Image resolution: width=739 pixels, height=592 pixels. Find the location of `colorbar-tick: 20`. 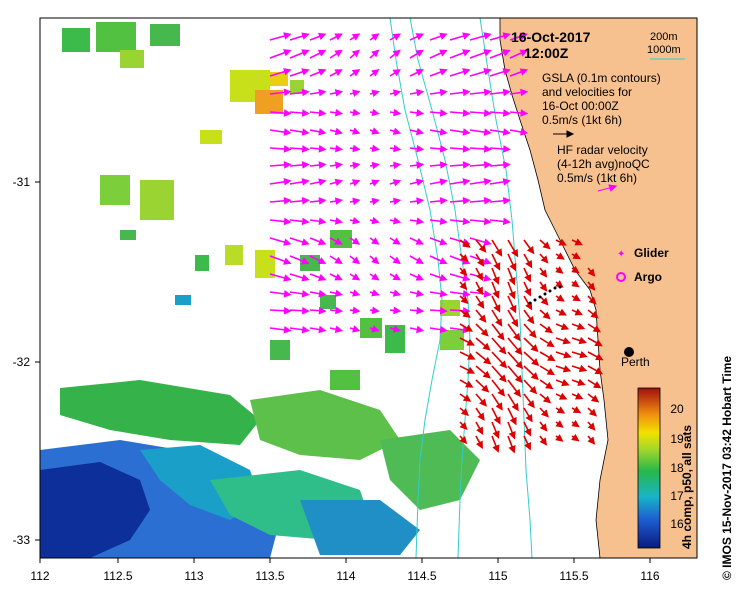

colorbar-tick: 20 is located at coordinates (677, 409).